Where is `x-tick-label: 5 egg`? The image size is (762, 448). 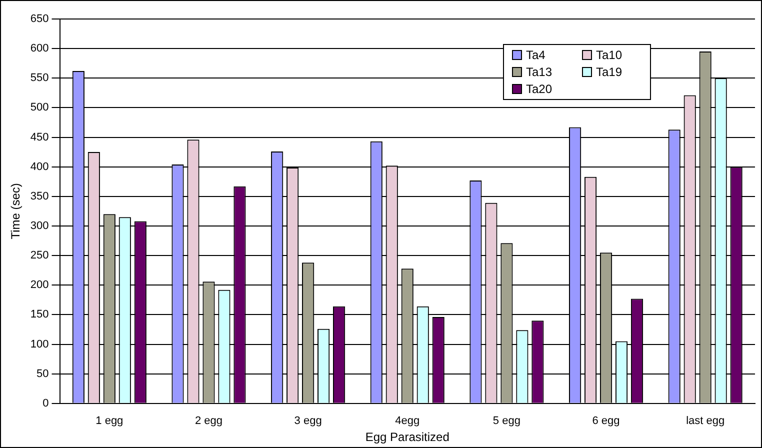
x-tick-label: 5 egg is located at coordinates (506, 421).